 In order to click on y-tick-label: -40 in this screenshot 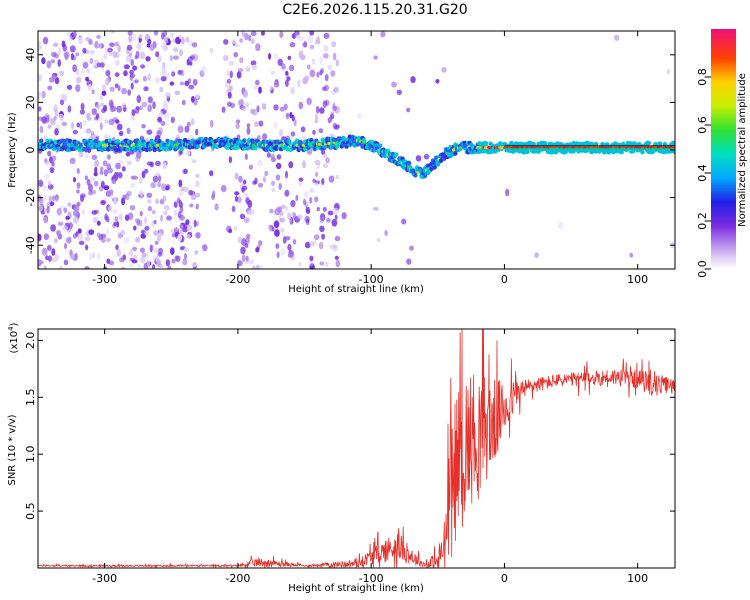, I will do `click(30, 245)`.